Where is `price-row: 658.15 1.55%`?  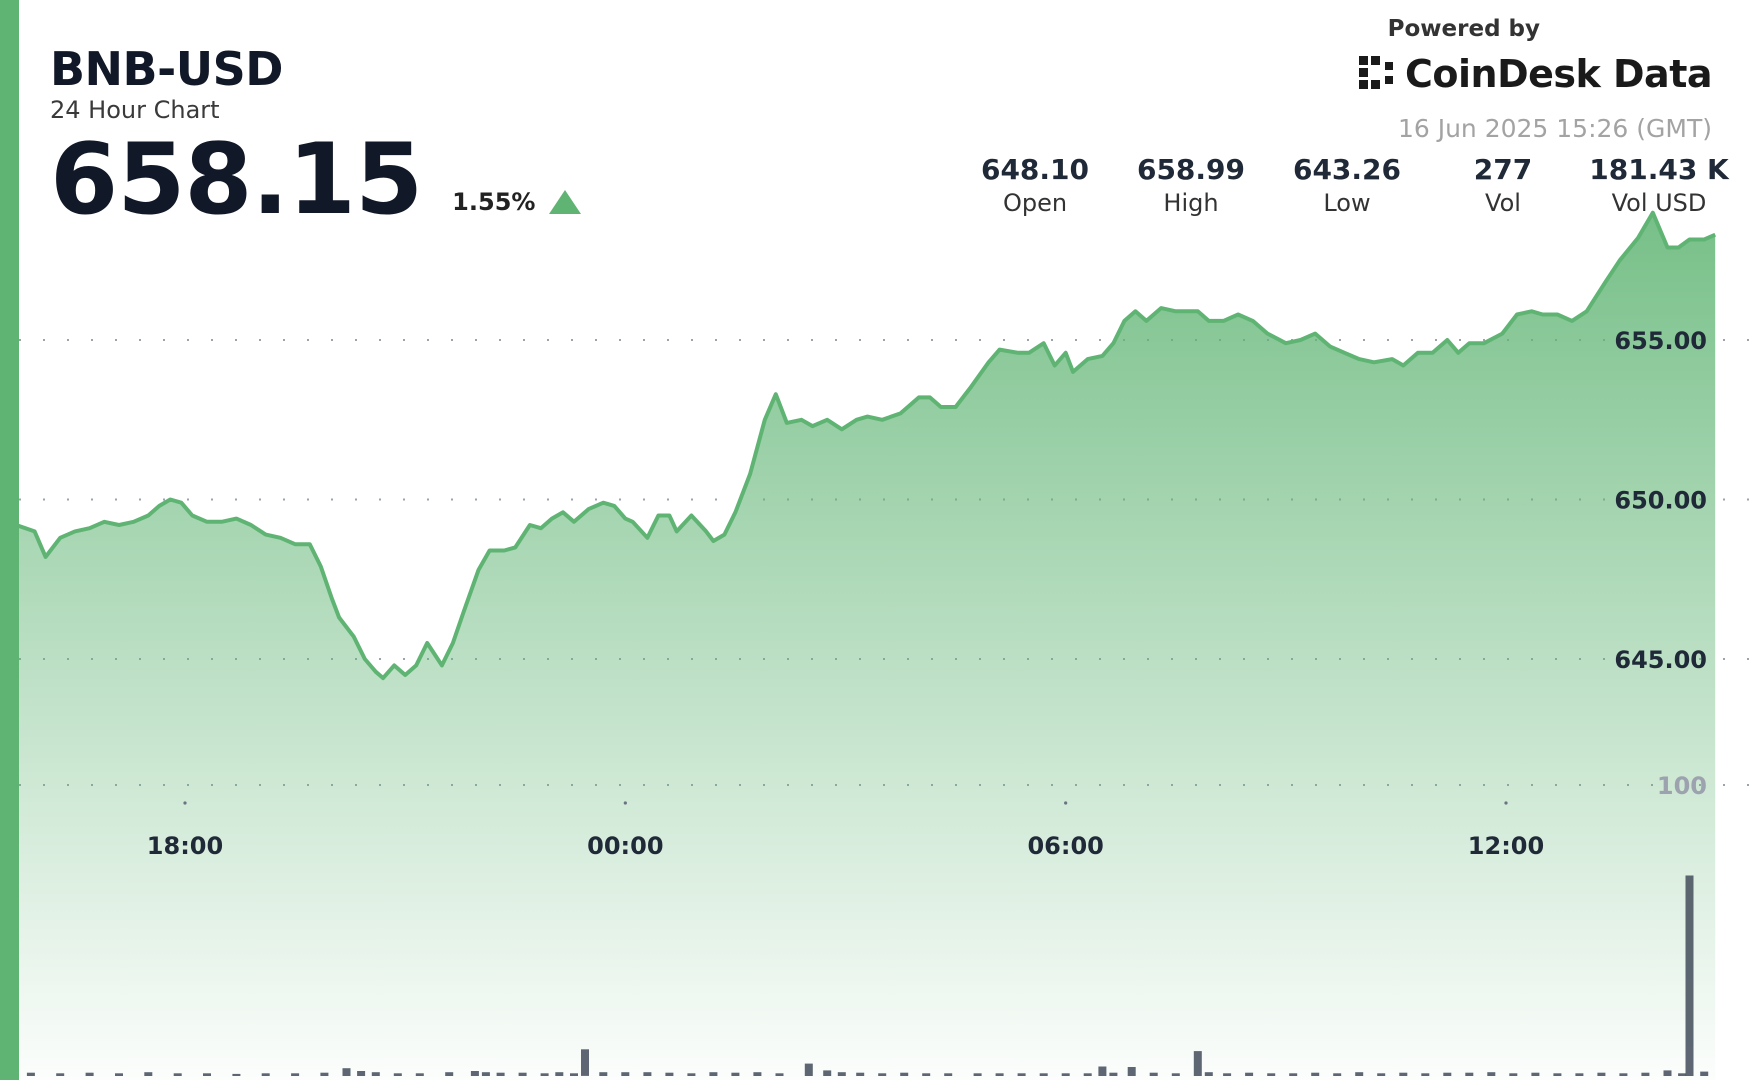 price-row: 658.15 1.55% is located at coordinates (316, 180).